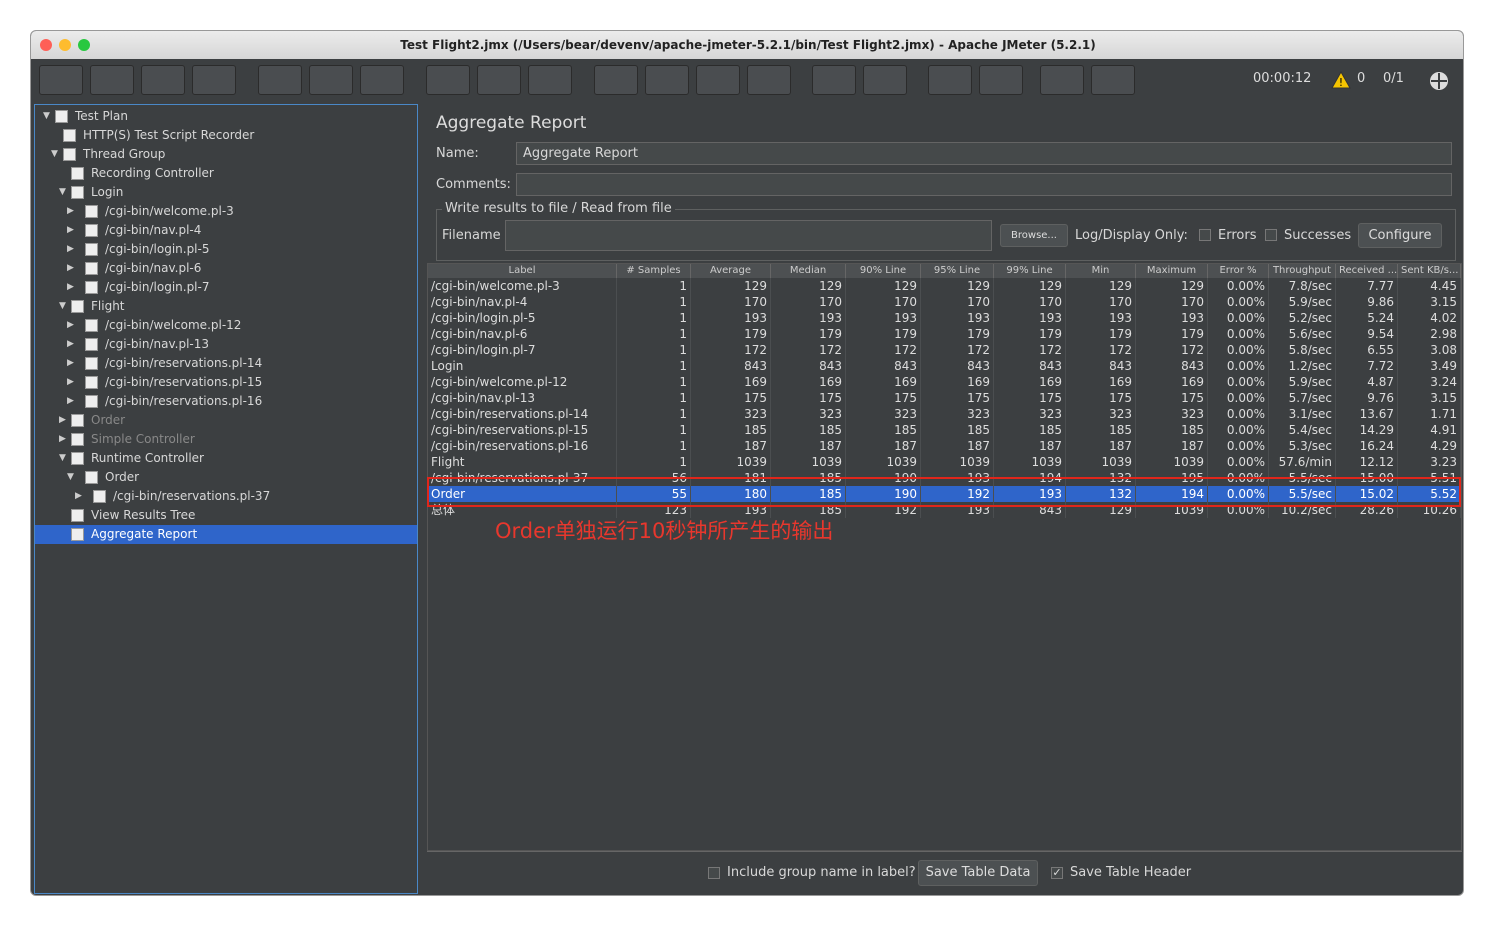 This screenshot has width=1494, height=926. I want to click on tree-node: ▼ Flight, so click(226, 306).